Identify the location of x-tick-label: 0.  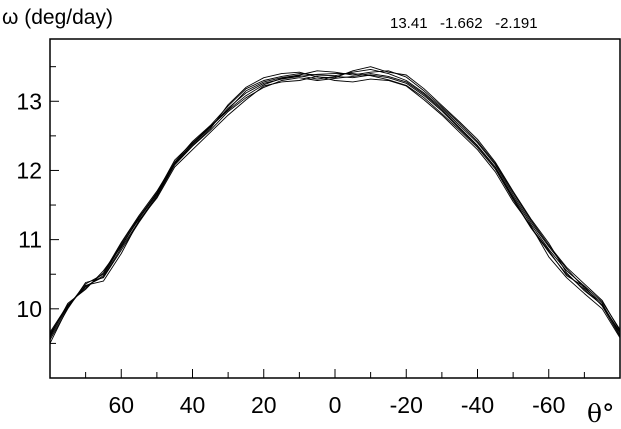
(335, 405).